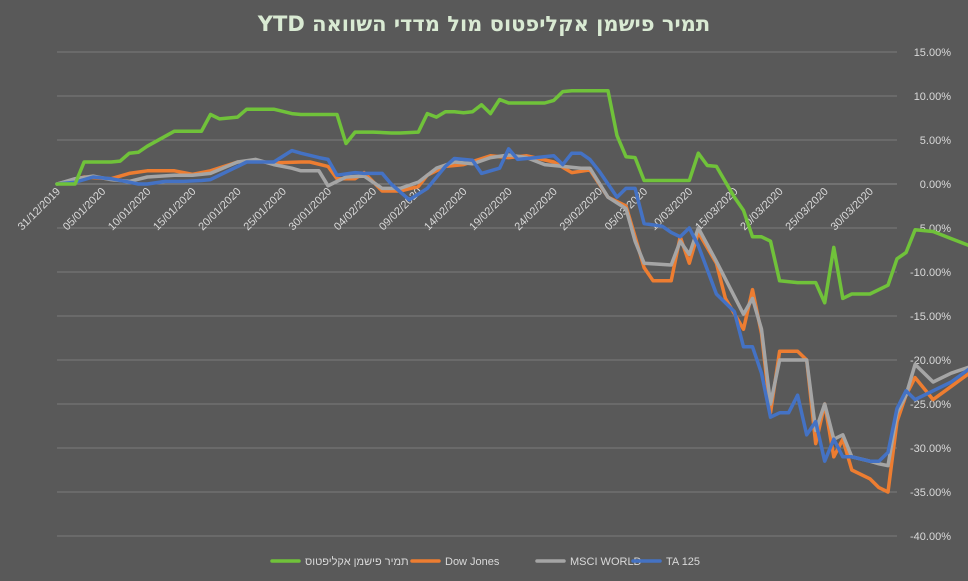  What do you see at coordinates (930, 317) in the screenshot?
I see `y-tick-label: -15.00%` at bounding box center [930, 317].